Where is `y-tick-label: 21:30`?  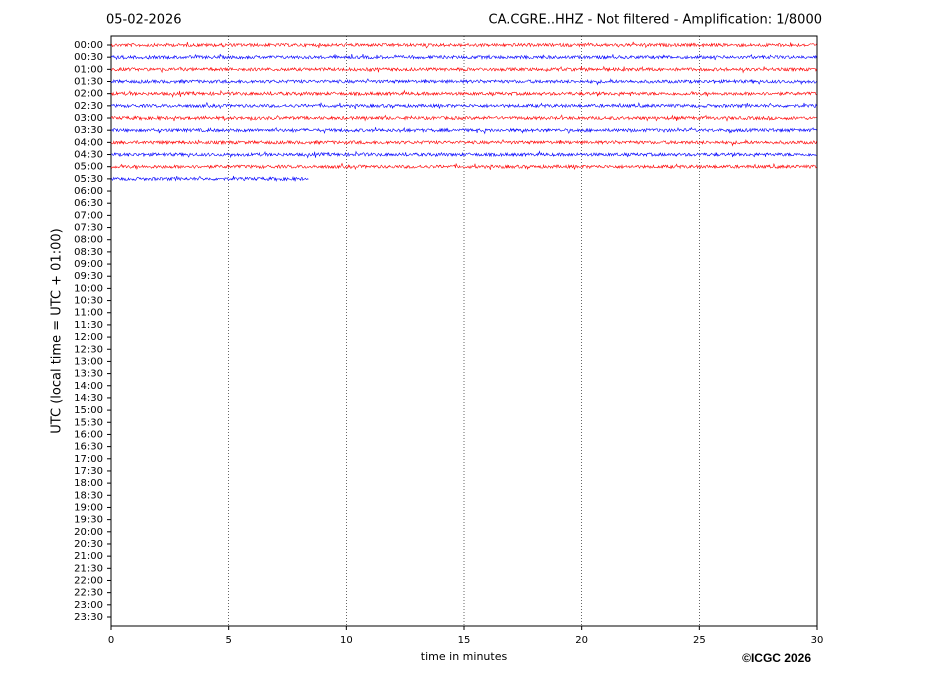 y-tick-label: 21:30 is located at coordinates (88, 568).